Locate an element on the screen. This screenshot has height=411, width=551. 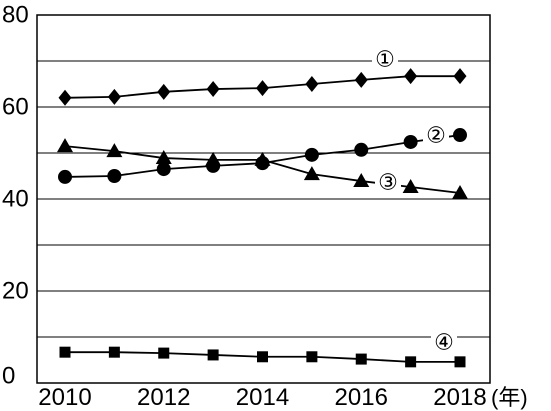
series-1-marker-2015 is located at coordinates (312, 84).